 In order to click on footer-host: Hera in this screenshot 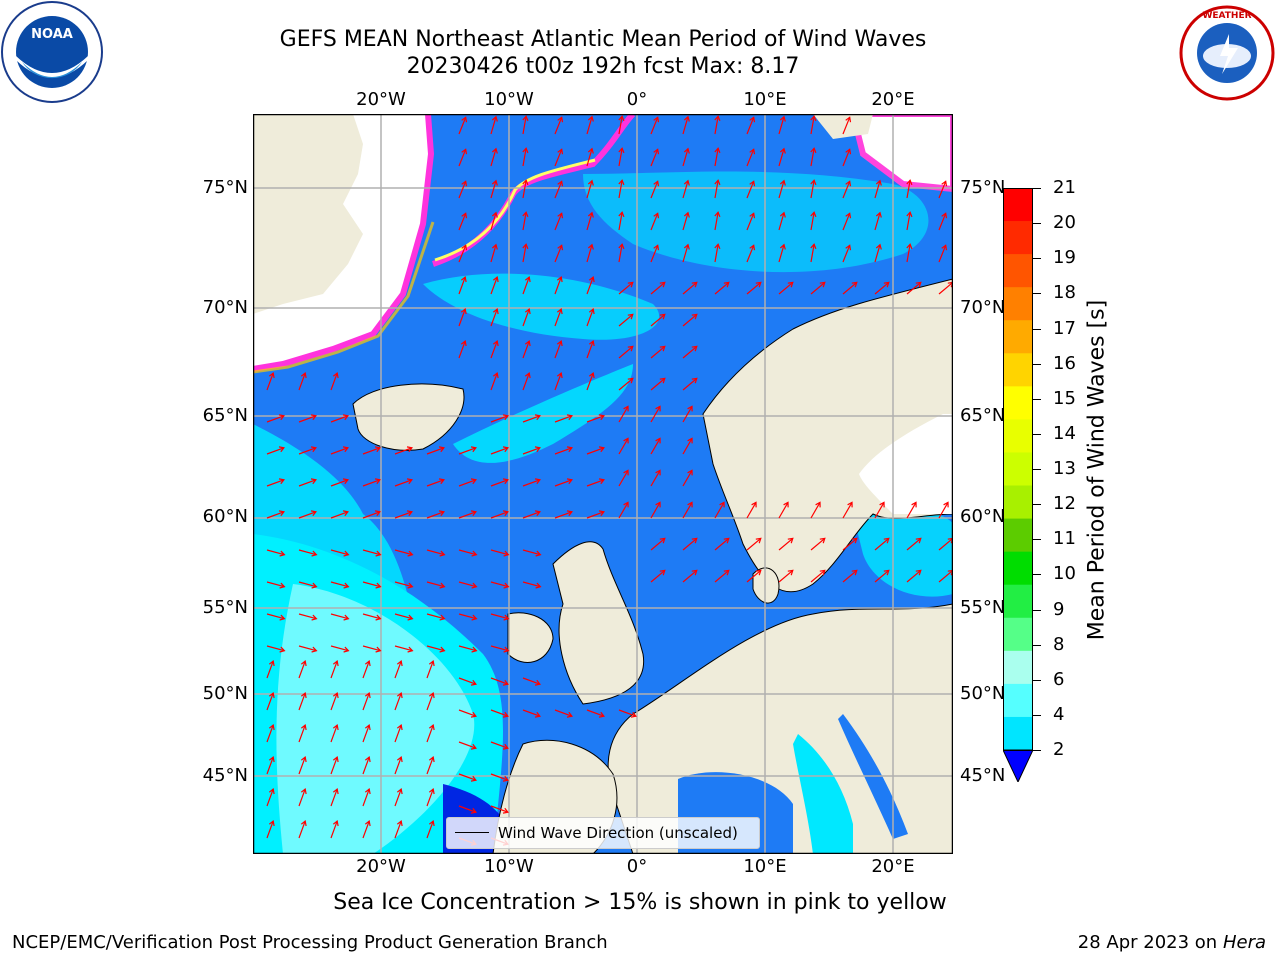, I will do `click(1244, 942)`.